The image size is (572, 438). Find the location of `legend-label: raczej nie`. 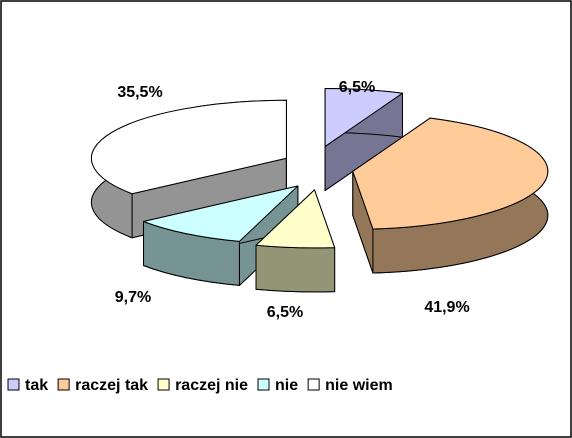

legend-label: raczej nie is located at coordinates (211, 385).